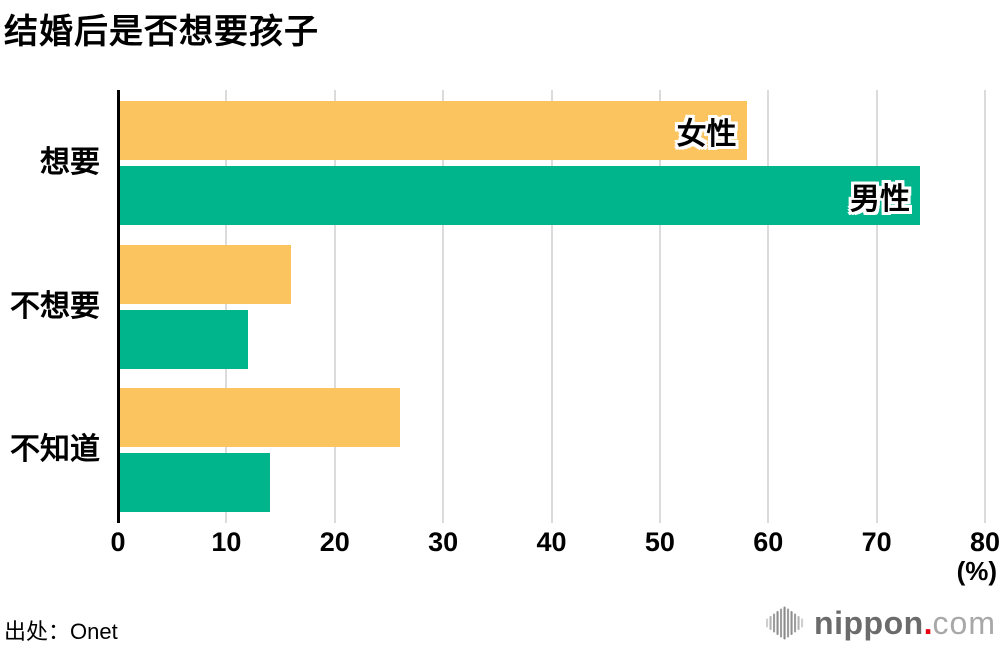 This screenshot has width=1000, height=650. I want to click on x-tick-label: 70, so click(876, 542).